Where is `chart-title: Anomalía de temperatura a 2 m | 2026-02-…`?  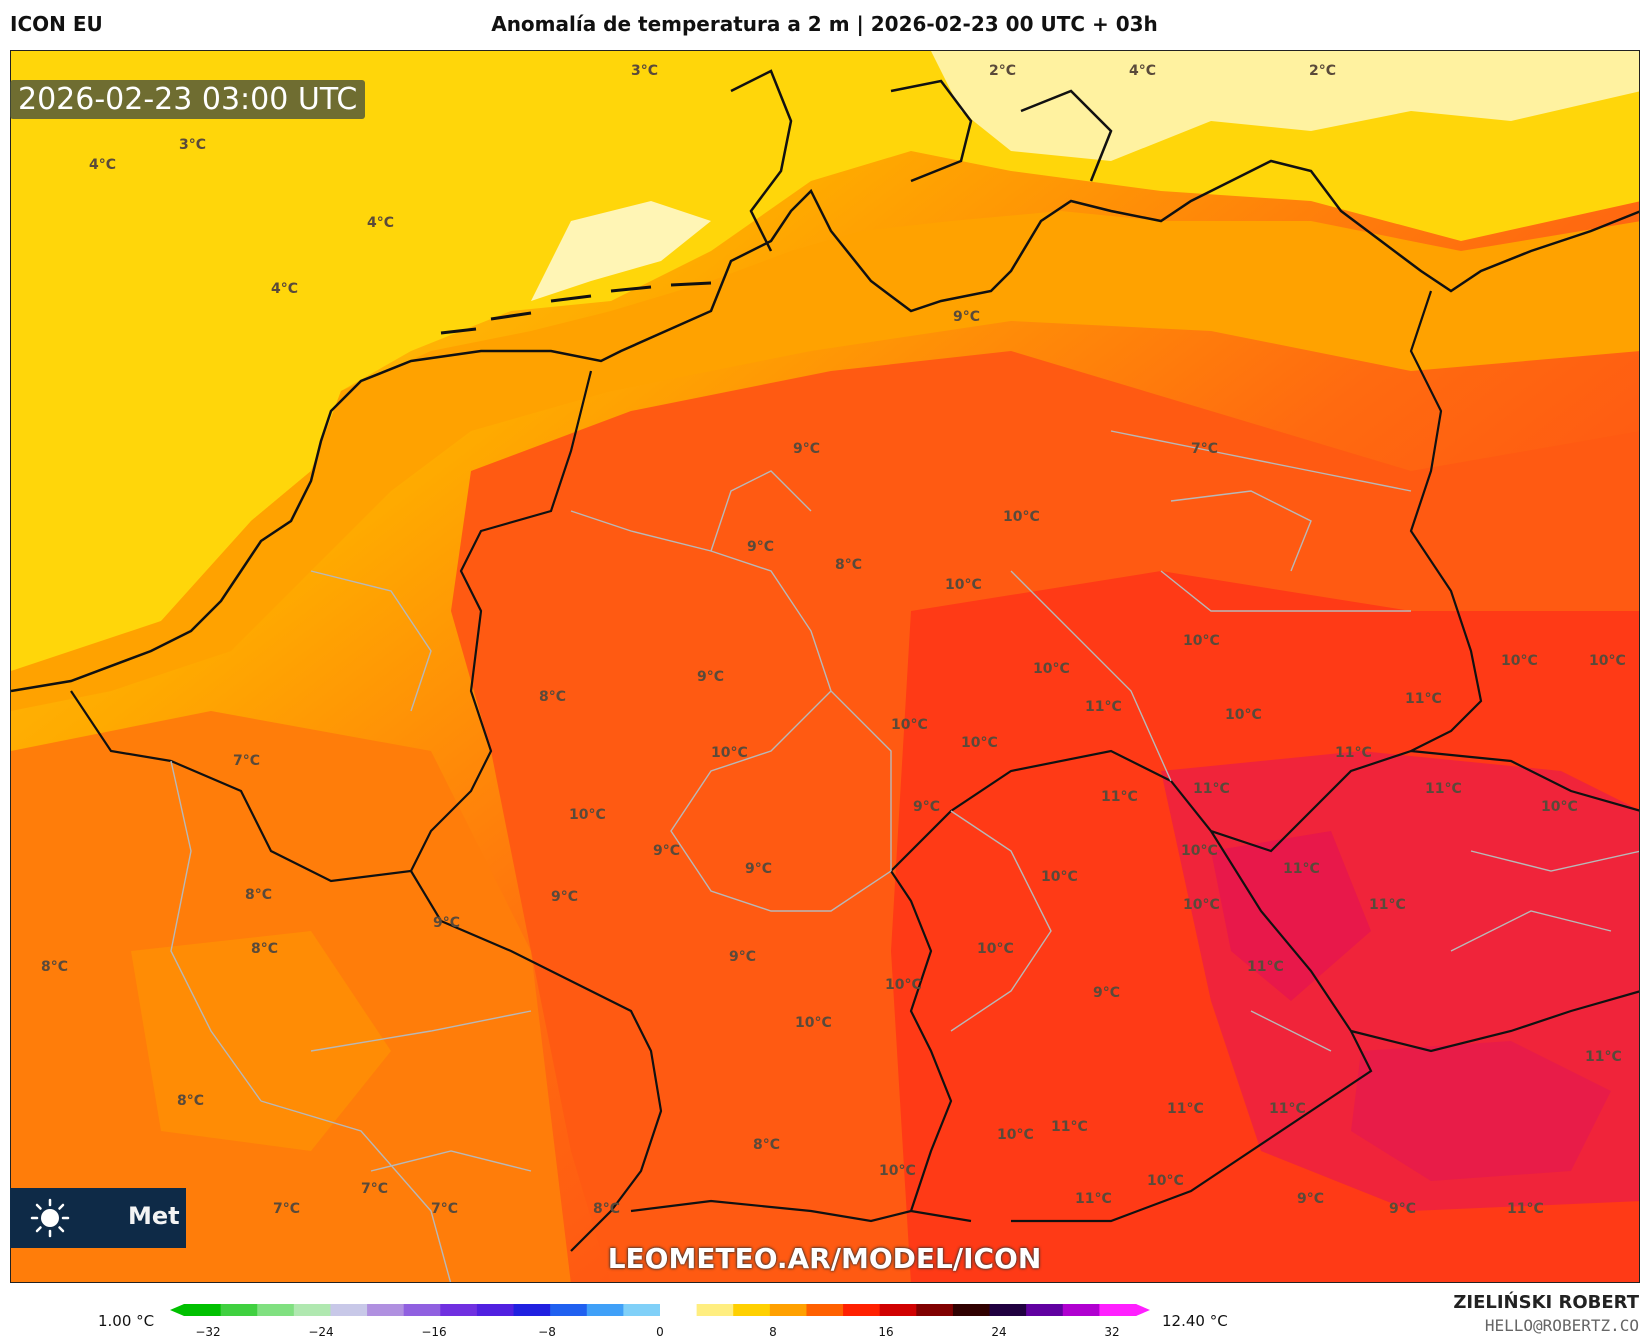 chart-title: Anomalía de temperatura a 2 m | 2026-02-… is located at coordinates (824, 24).